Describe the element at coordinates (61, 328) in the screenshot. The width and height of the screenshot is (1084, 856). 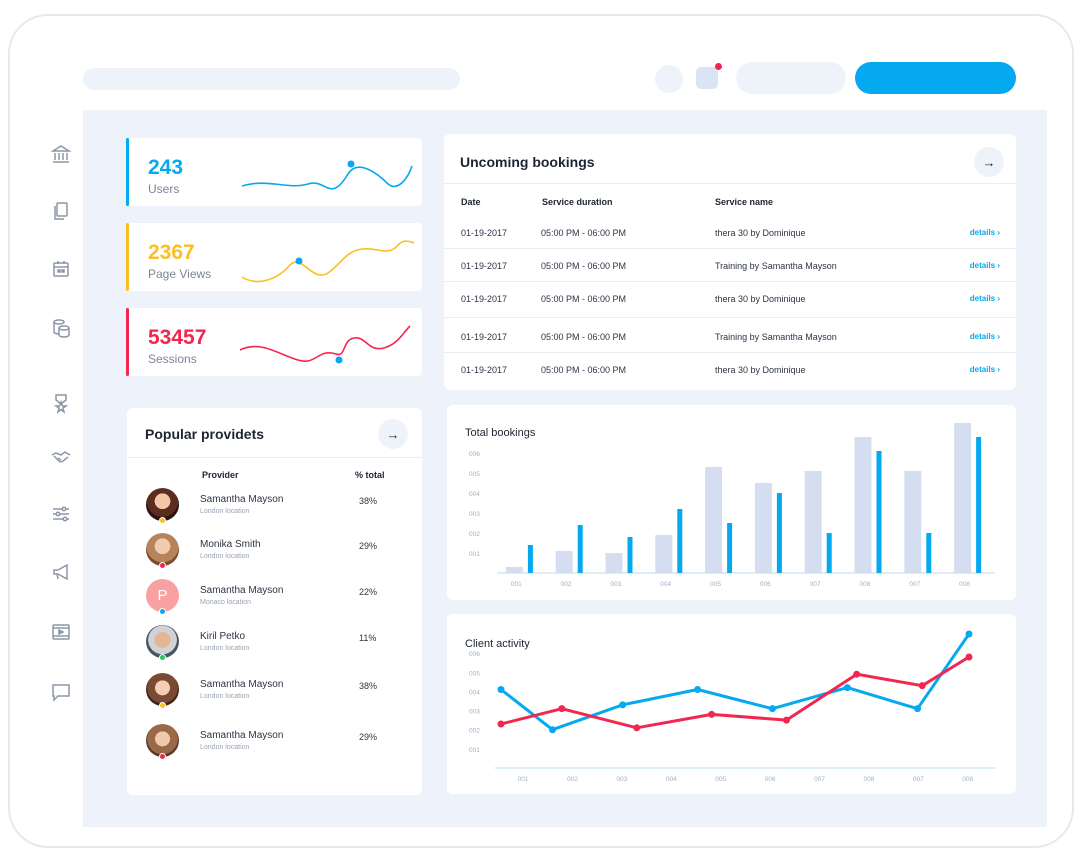
I see `coins-icon` at that location.